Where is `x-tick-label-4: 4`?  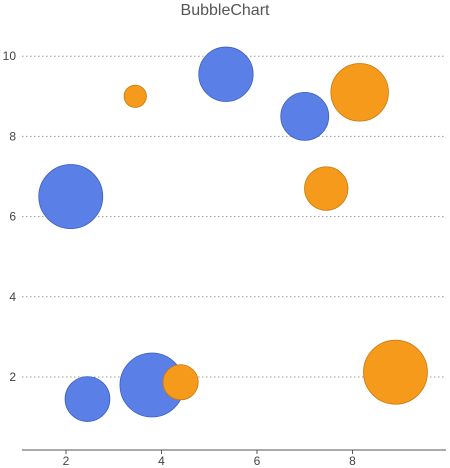 x-tick-label-4: 4 is located at coordinates (161, 461).